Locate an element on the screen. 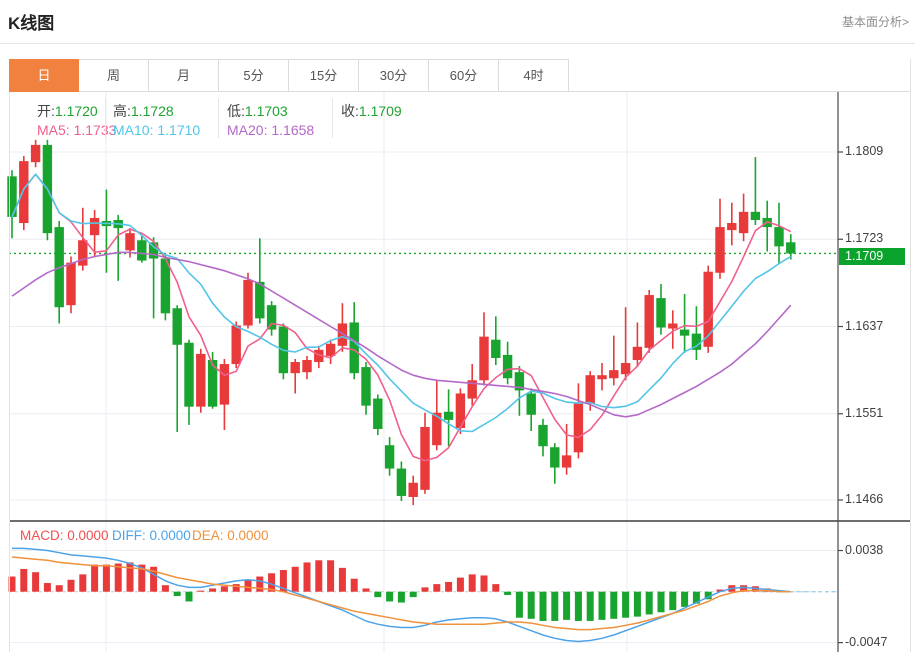 Image resolution: width=915 pixels, height=652 pixels. macd-axis-tick: 0.0038 is located at coordinates (864, 549).